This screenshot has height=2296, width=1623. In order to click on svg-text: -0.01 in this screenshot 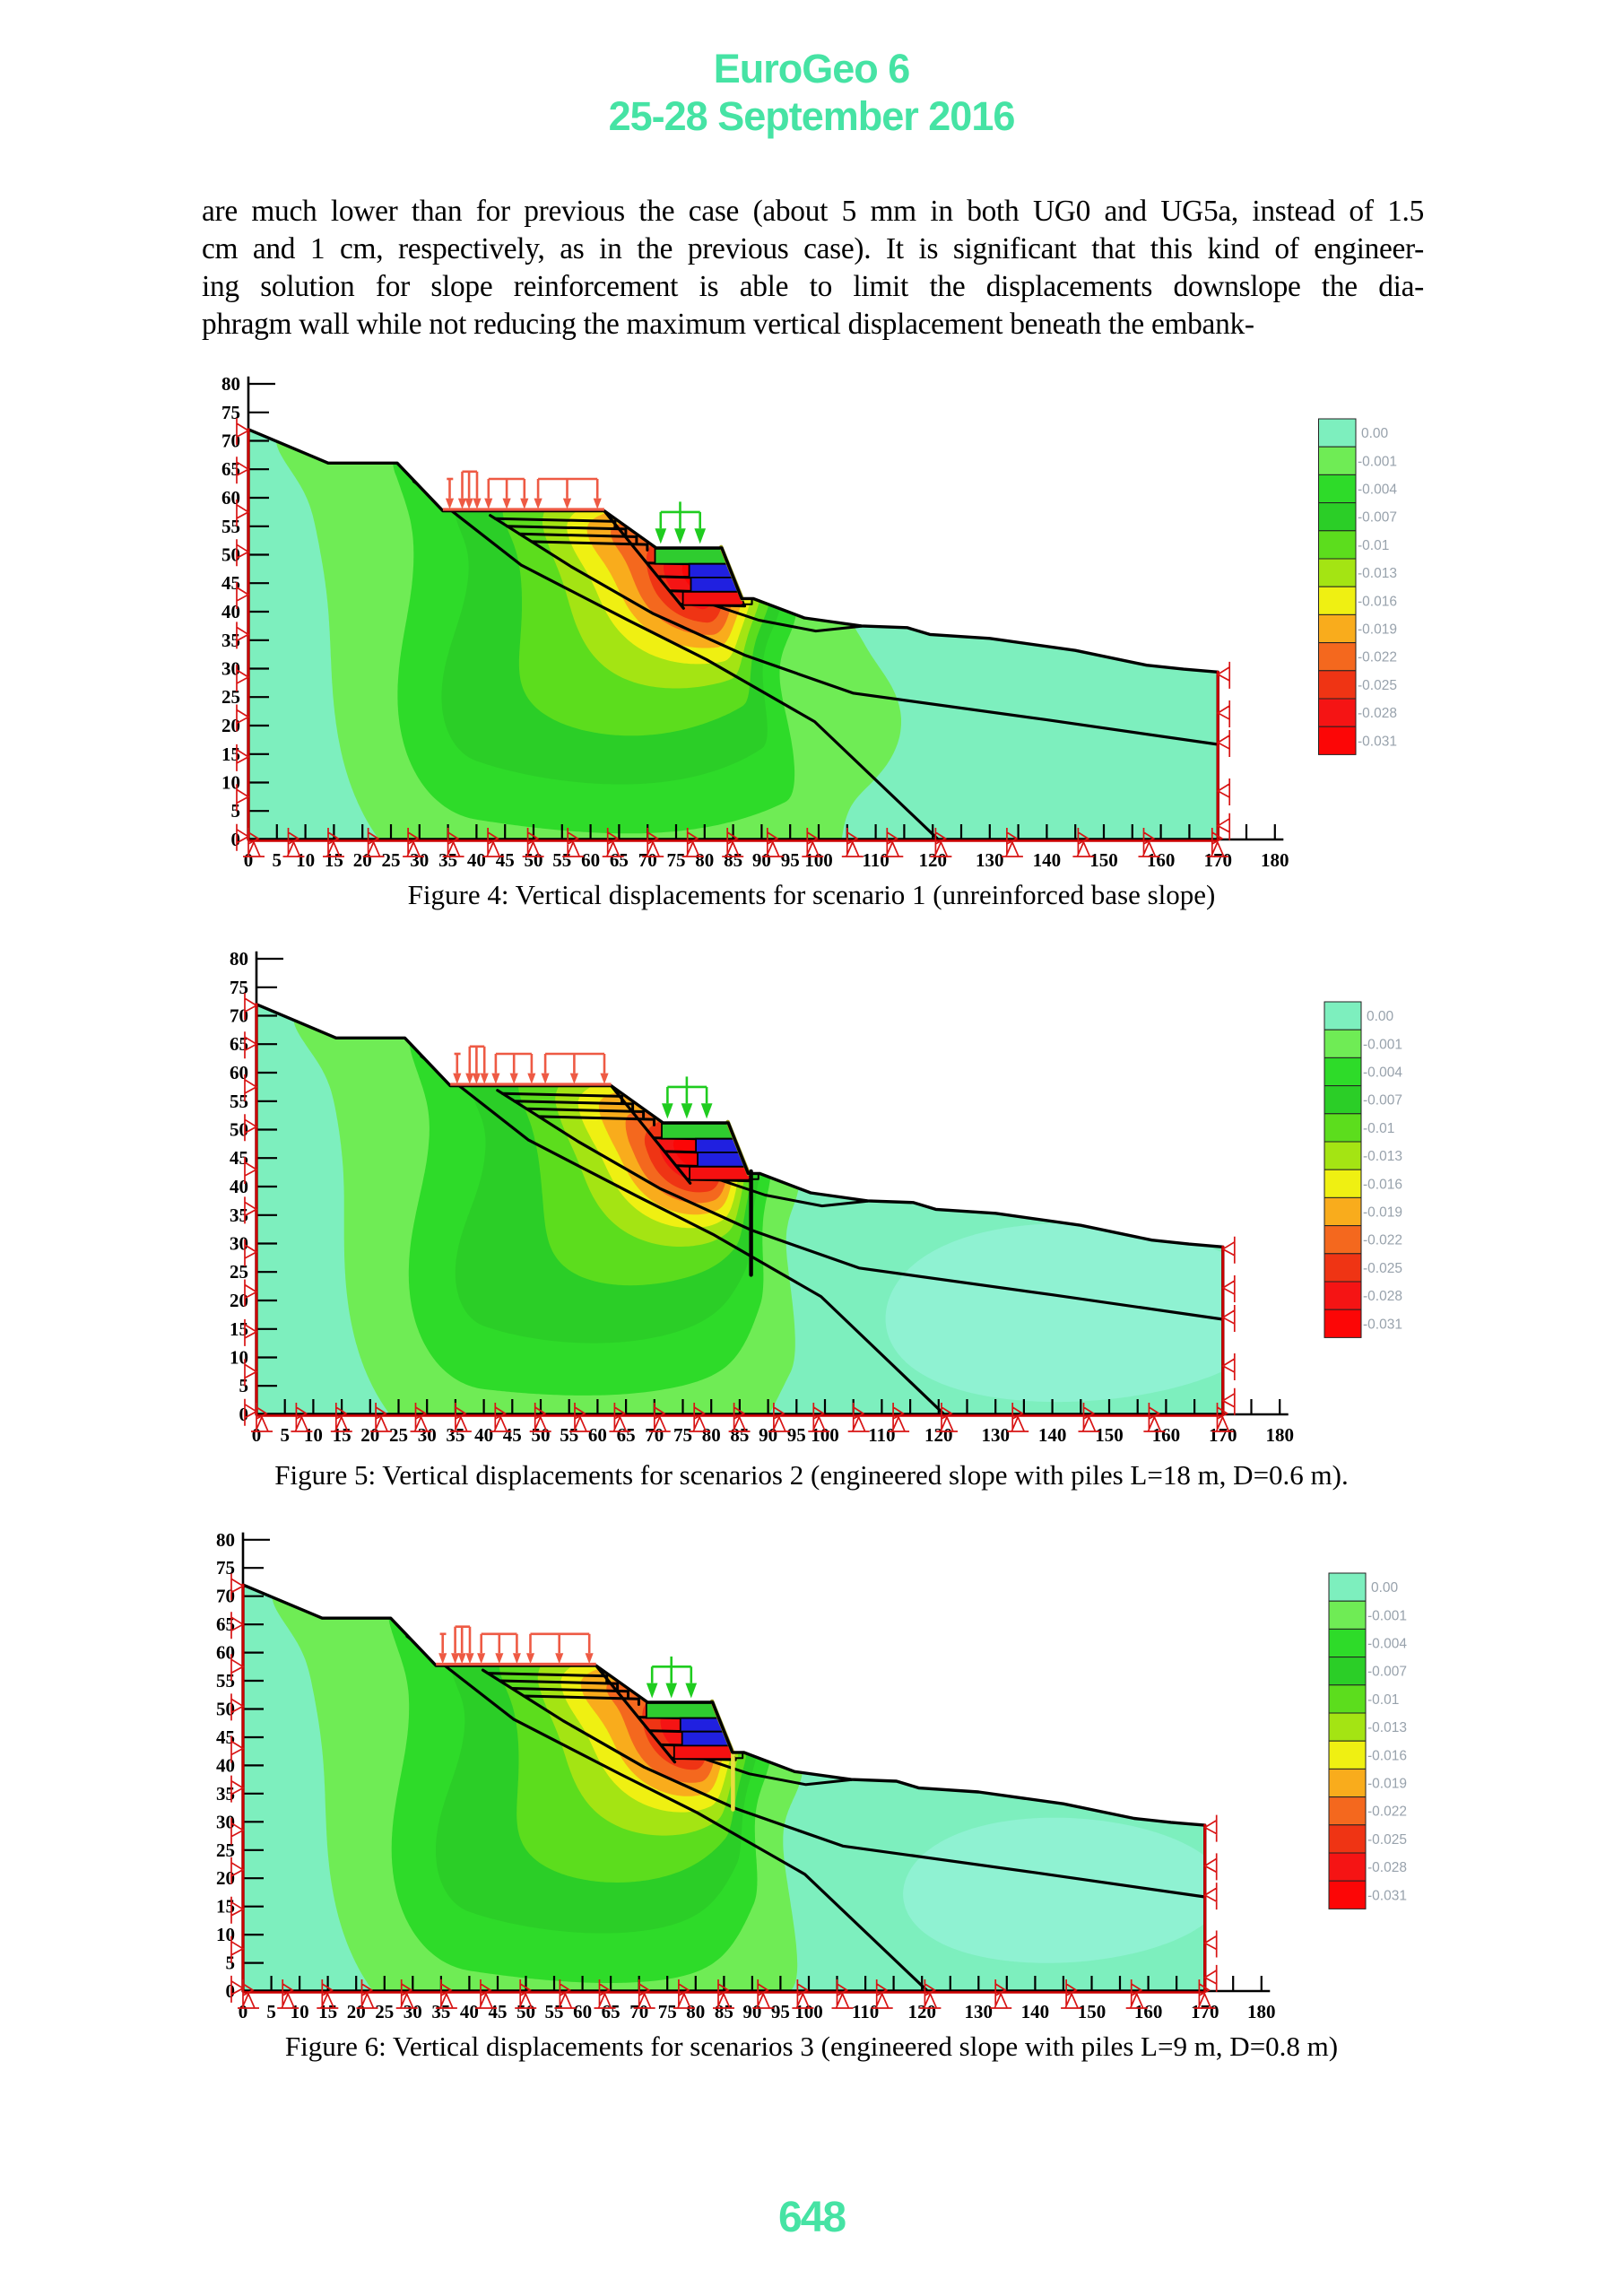, I will do `click(1378, 1128)`.